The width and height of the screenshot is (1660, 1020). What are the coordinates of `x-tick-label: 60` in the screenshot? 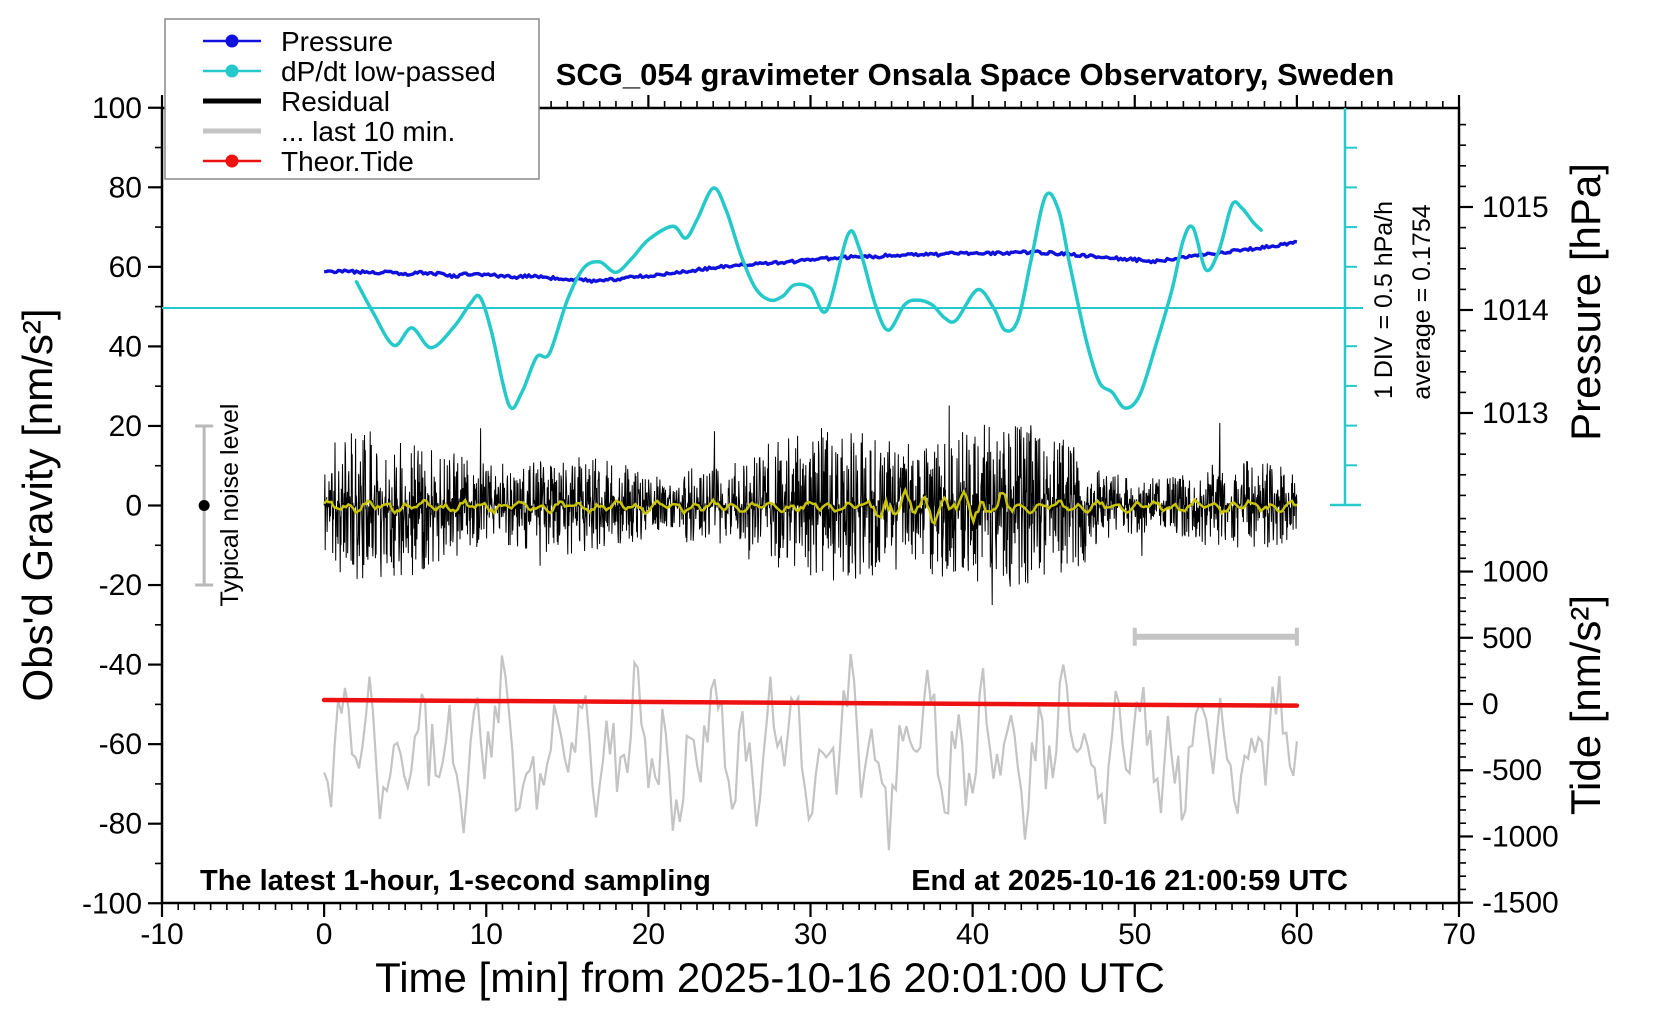 It's located at (1296, 934).